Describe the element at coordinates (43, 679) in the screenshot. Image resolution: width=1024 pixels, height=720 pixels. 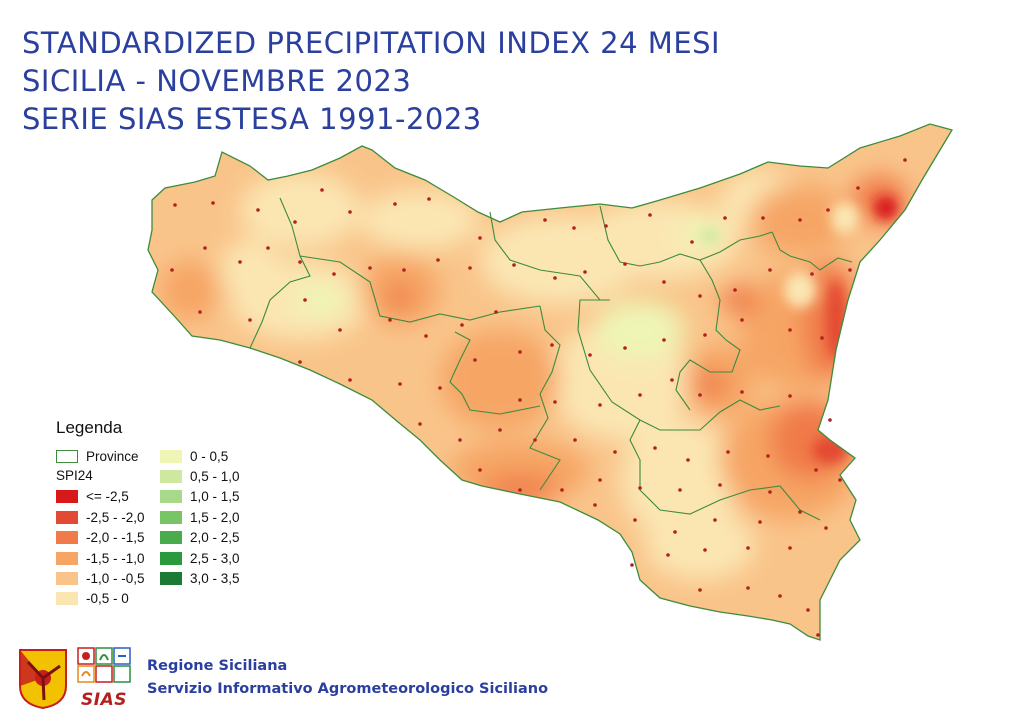
I see `regione-siciliana-emblem` at that location.